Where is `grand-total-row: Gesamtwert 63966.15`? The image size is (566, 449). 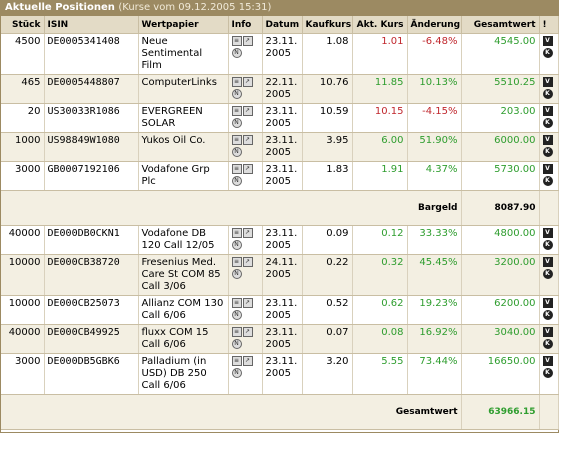
grand-total-row: Gesamtwert 63966.15 is located at coordinates (280, 412).